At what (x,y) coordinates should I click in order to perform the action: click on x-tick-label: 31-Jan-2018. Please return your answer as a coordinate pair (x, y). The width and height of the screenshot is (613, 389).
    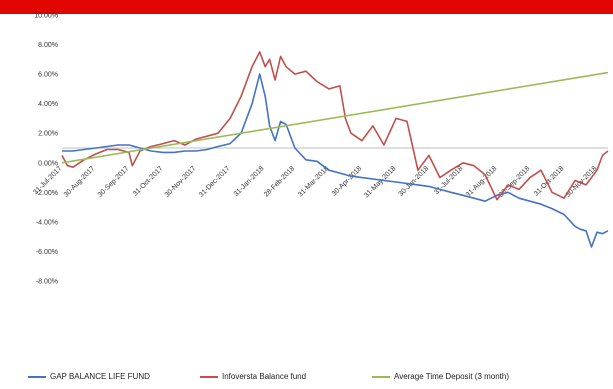
    Looking at the image, I should click on (249, 181).